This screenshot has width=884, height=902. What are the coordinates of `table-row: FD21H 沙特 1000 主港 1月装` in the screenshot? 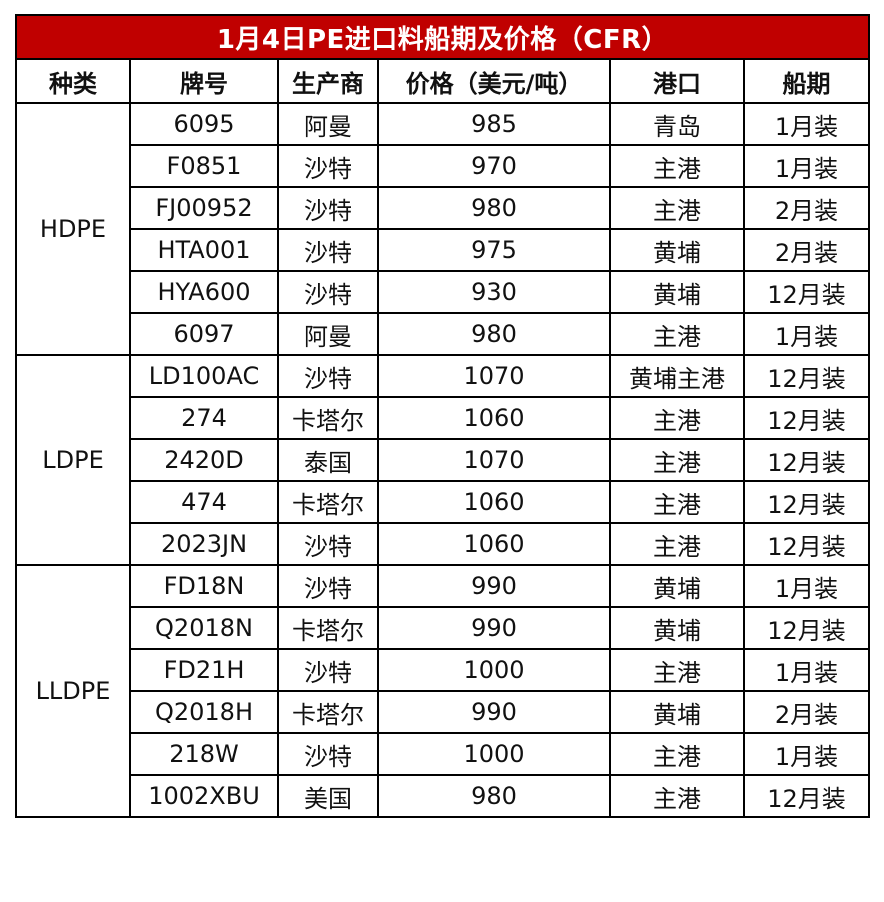 It's located at (443, 670).